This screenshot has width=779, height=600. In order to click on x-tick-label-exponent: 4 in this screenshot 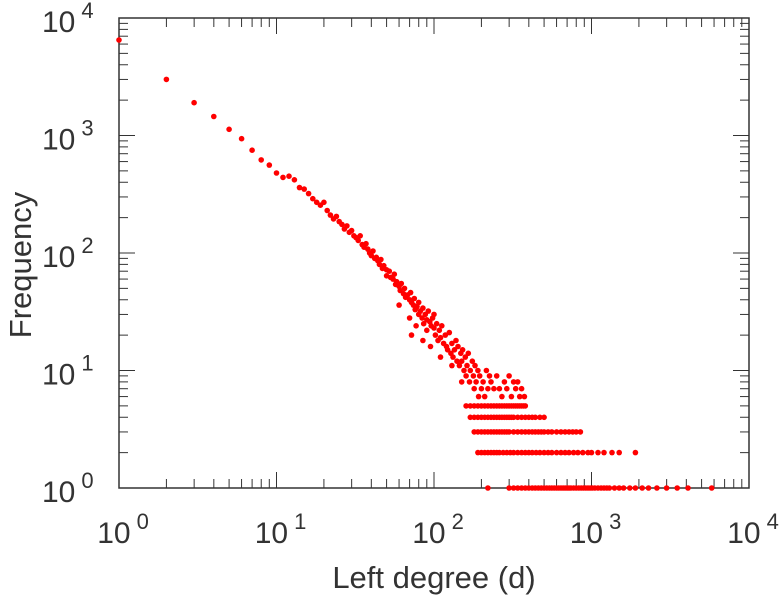, I will do `click(773, 521)`.